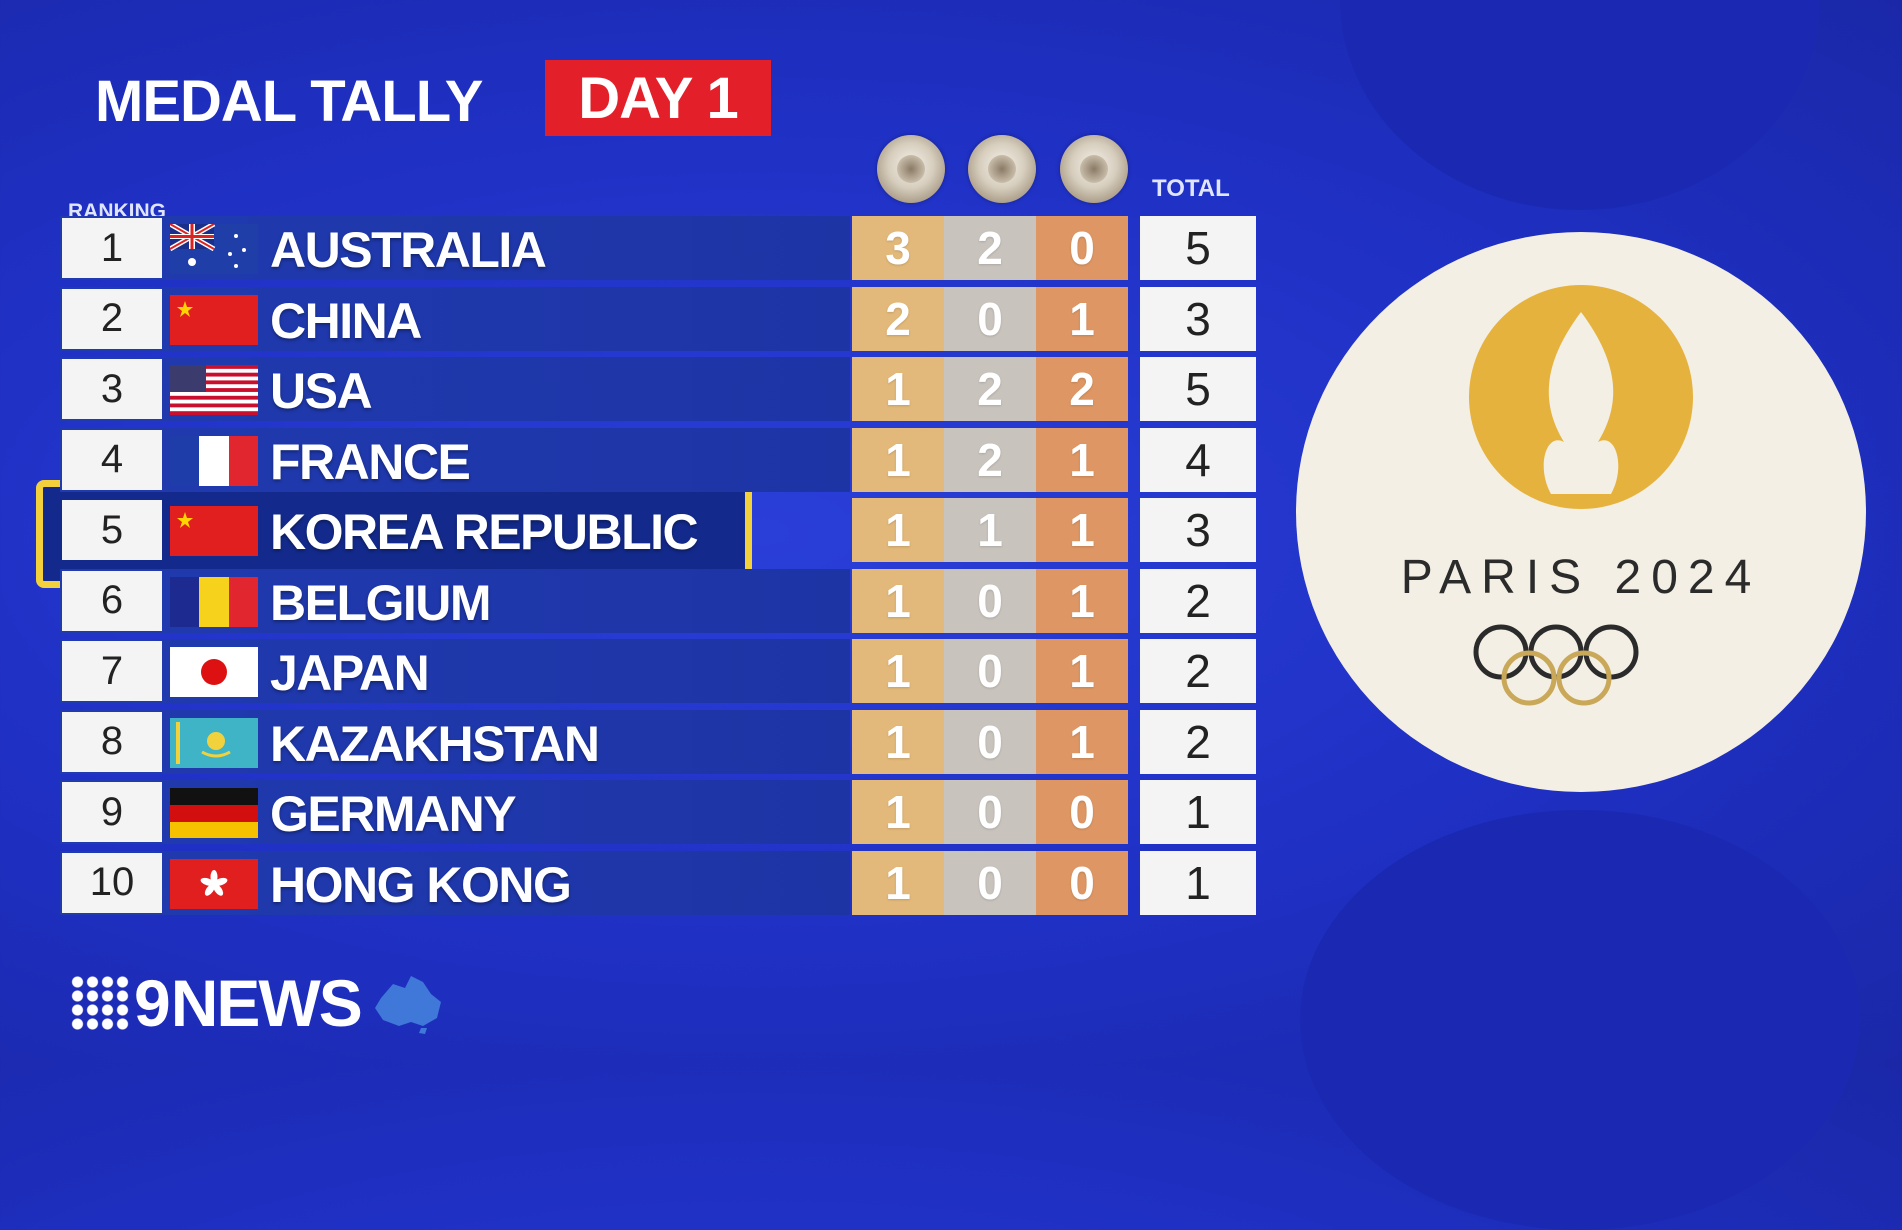 The image size is (1902, 1230). Describe the element at coordinates (1002, 169) in the screenshot. I see `silver-medal-icon` at that location.